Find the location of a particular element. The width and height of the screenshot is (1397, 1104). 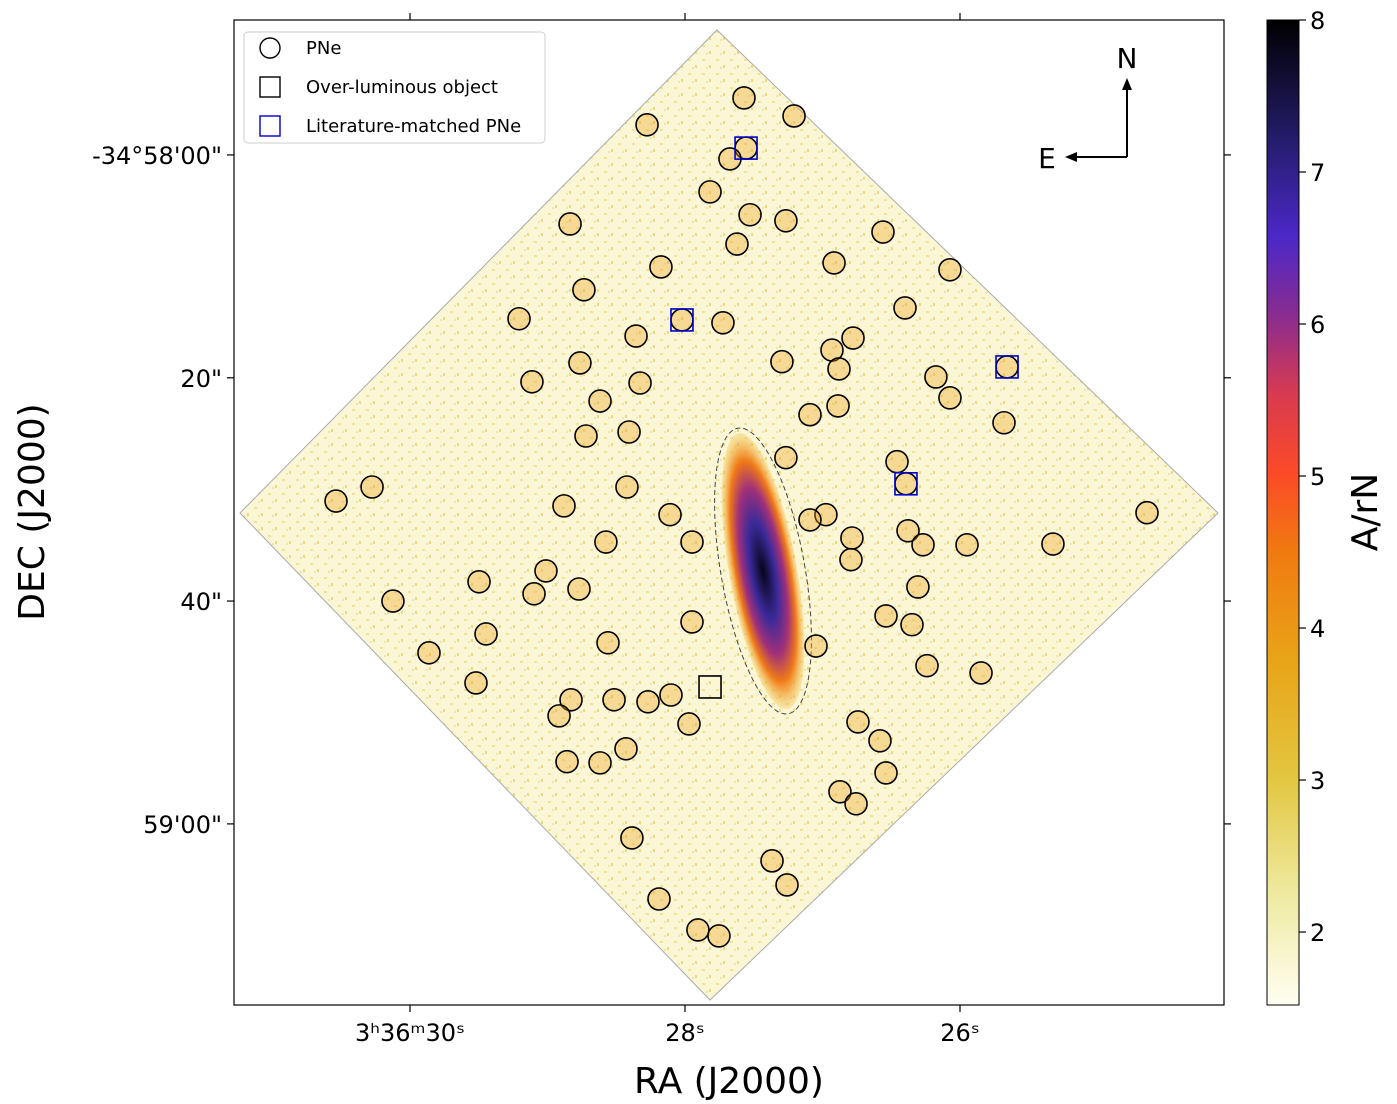

y-axis-label: DEC (J2000) is located at coordinates (32, 511).